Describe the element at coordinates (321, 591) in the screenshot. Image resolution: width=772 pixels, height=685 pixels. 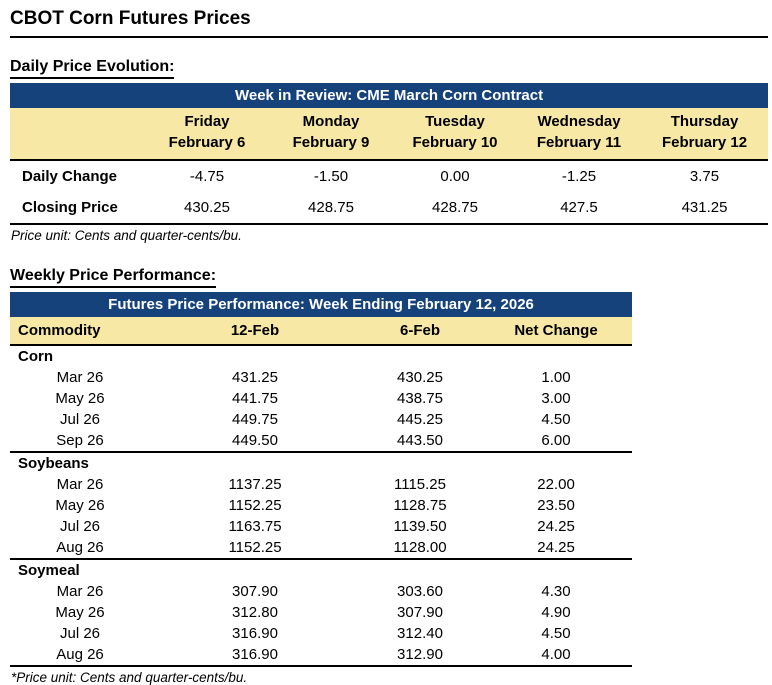
I see `table-row: Mar 26 307.90 303.60 4.30` at that location.